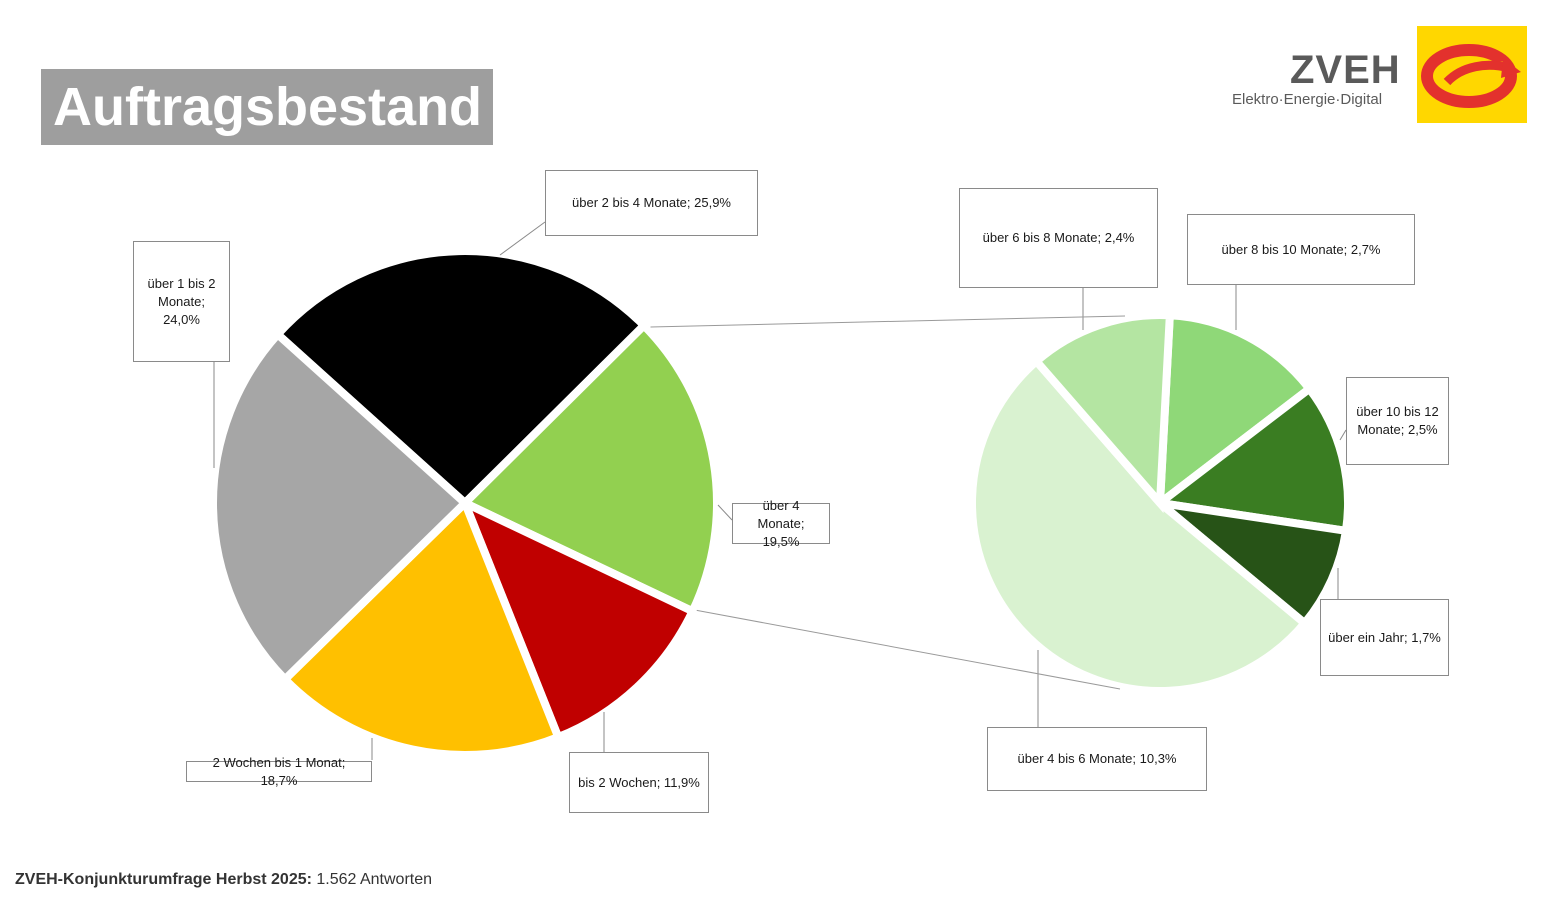 Image resolution: width=1555 pixels, height=921 pixels. Describe the element at coordinates (781, 523) in the screenshot. I see `main-data-label-2: über 4 Monate; 19,5%` at that location.